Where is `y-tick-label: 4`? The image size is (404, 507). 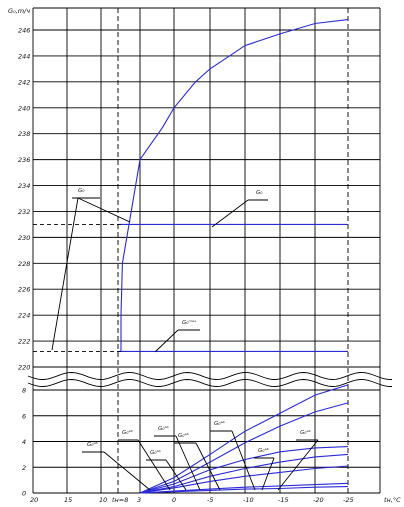
y-tick-label: 4 is located at coordinates (24, 442).